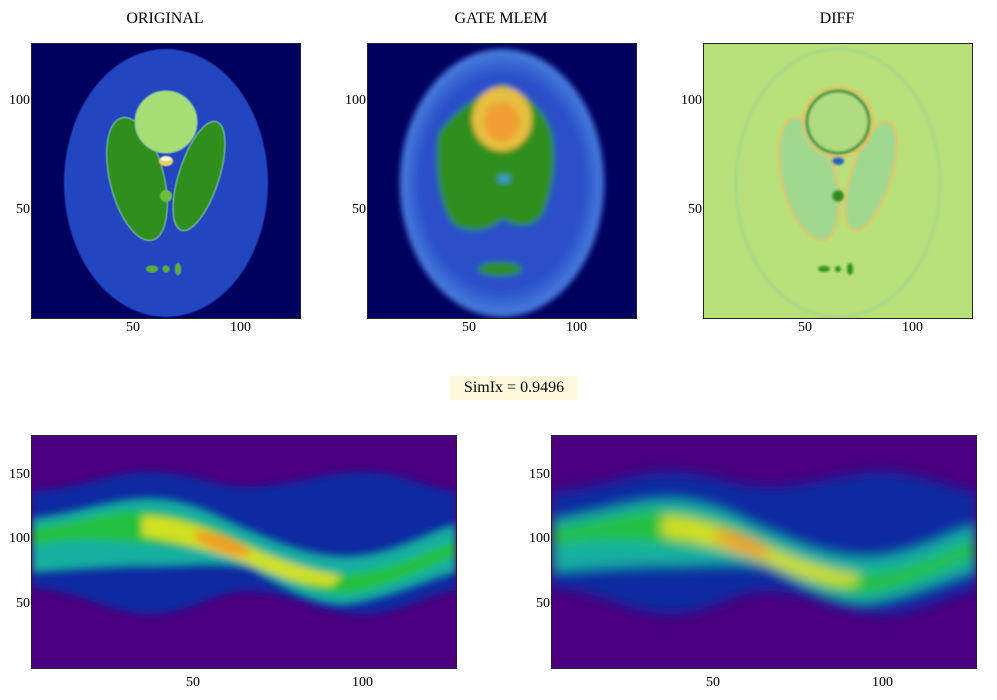 This screenshot has width=997, height=700. What do you see at coordinates (502, 181) in the screenshot?
I see `gate-mlem-image` at bounding box center [502, 181].